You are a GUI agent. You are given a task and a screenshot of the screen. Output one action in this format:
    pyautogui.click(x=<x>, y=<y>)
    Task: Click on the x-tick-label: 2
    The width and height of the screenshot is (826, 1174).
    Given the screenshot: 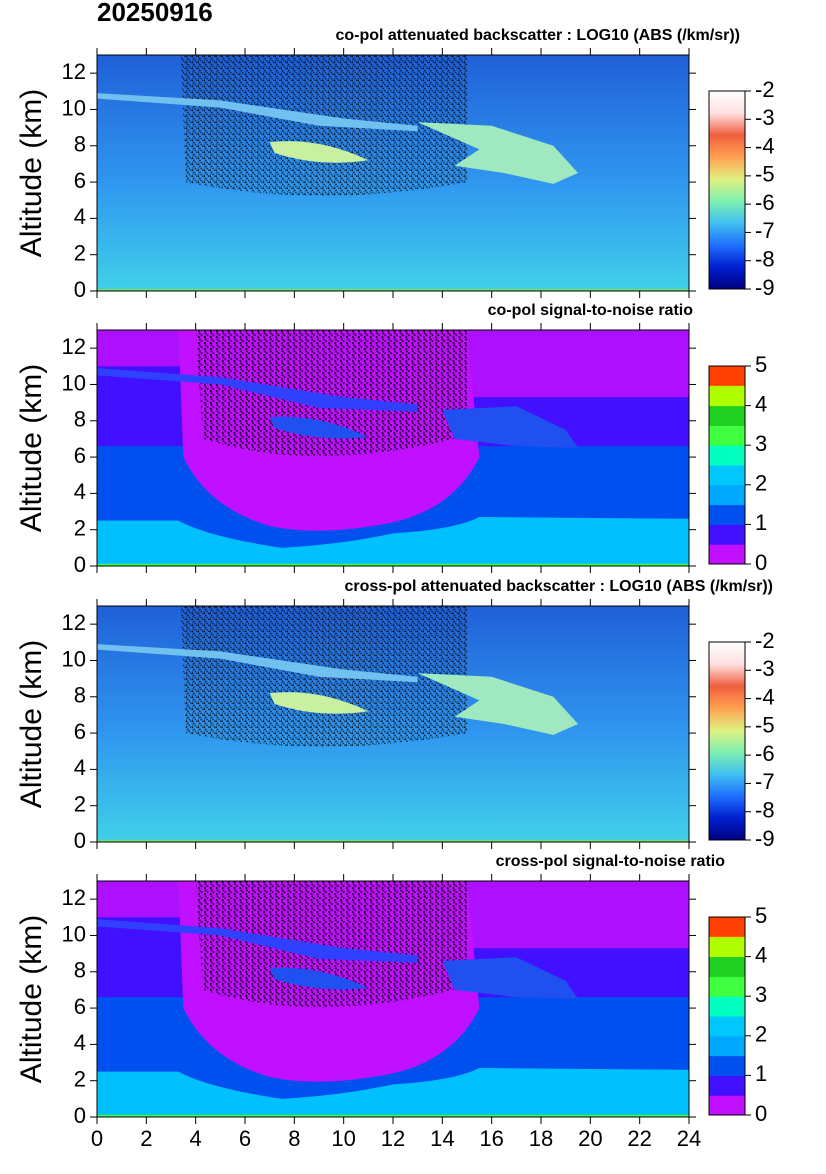 What is the action you would take?
    pyautogui.click(x=146, y=1138)
    